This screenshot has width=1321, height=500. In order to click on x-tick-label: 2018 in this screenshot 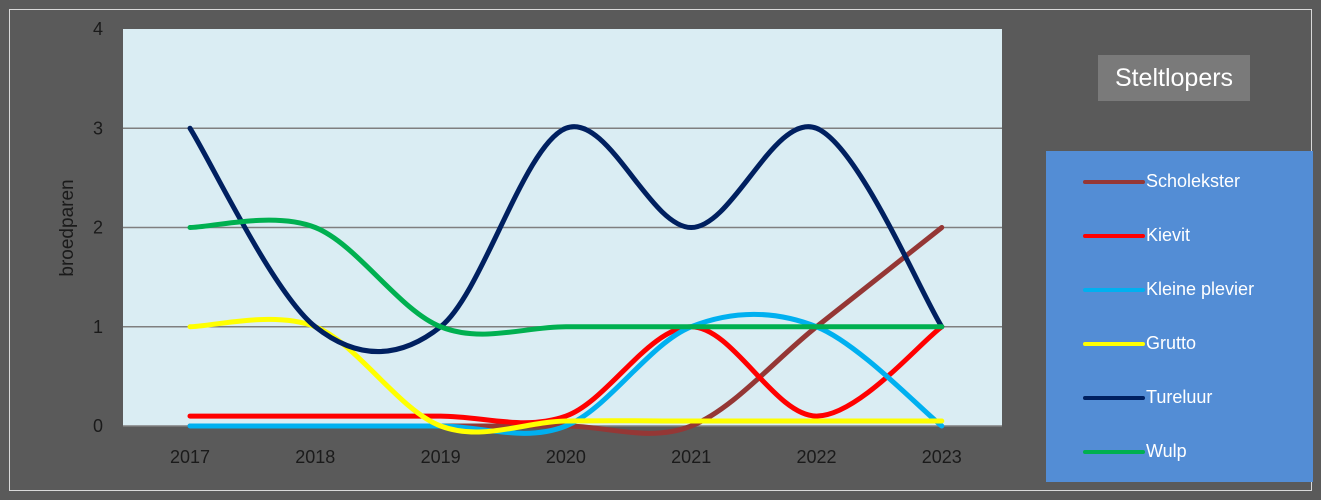, I will do `click(315, 457)`.